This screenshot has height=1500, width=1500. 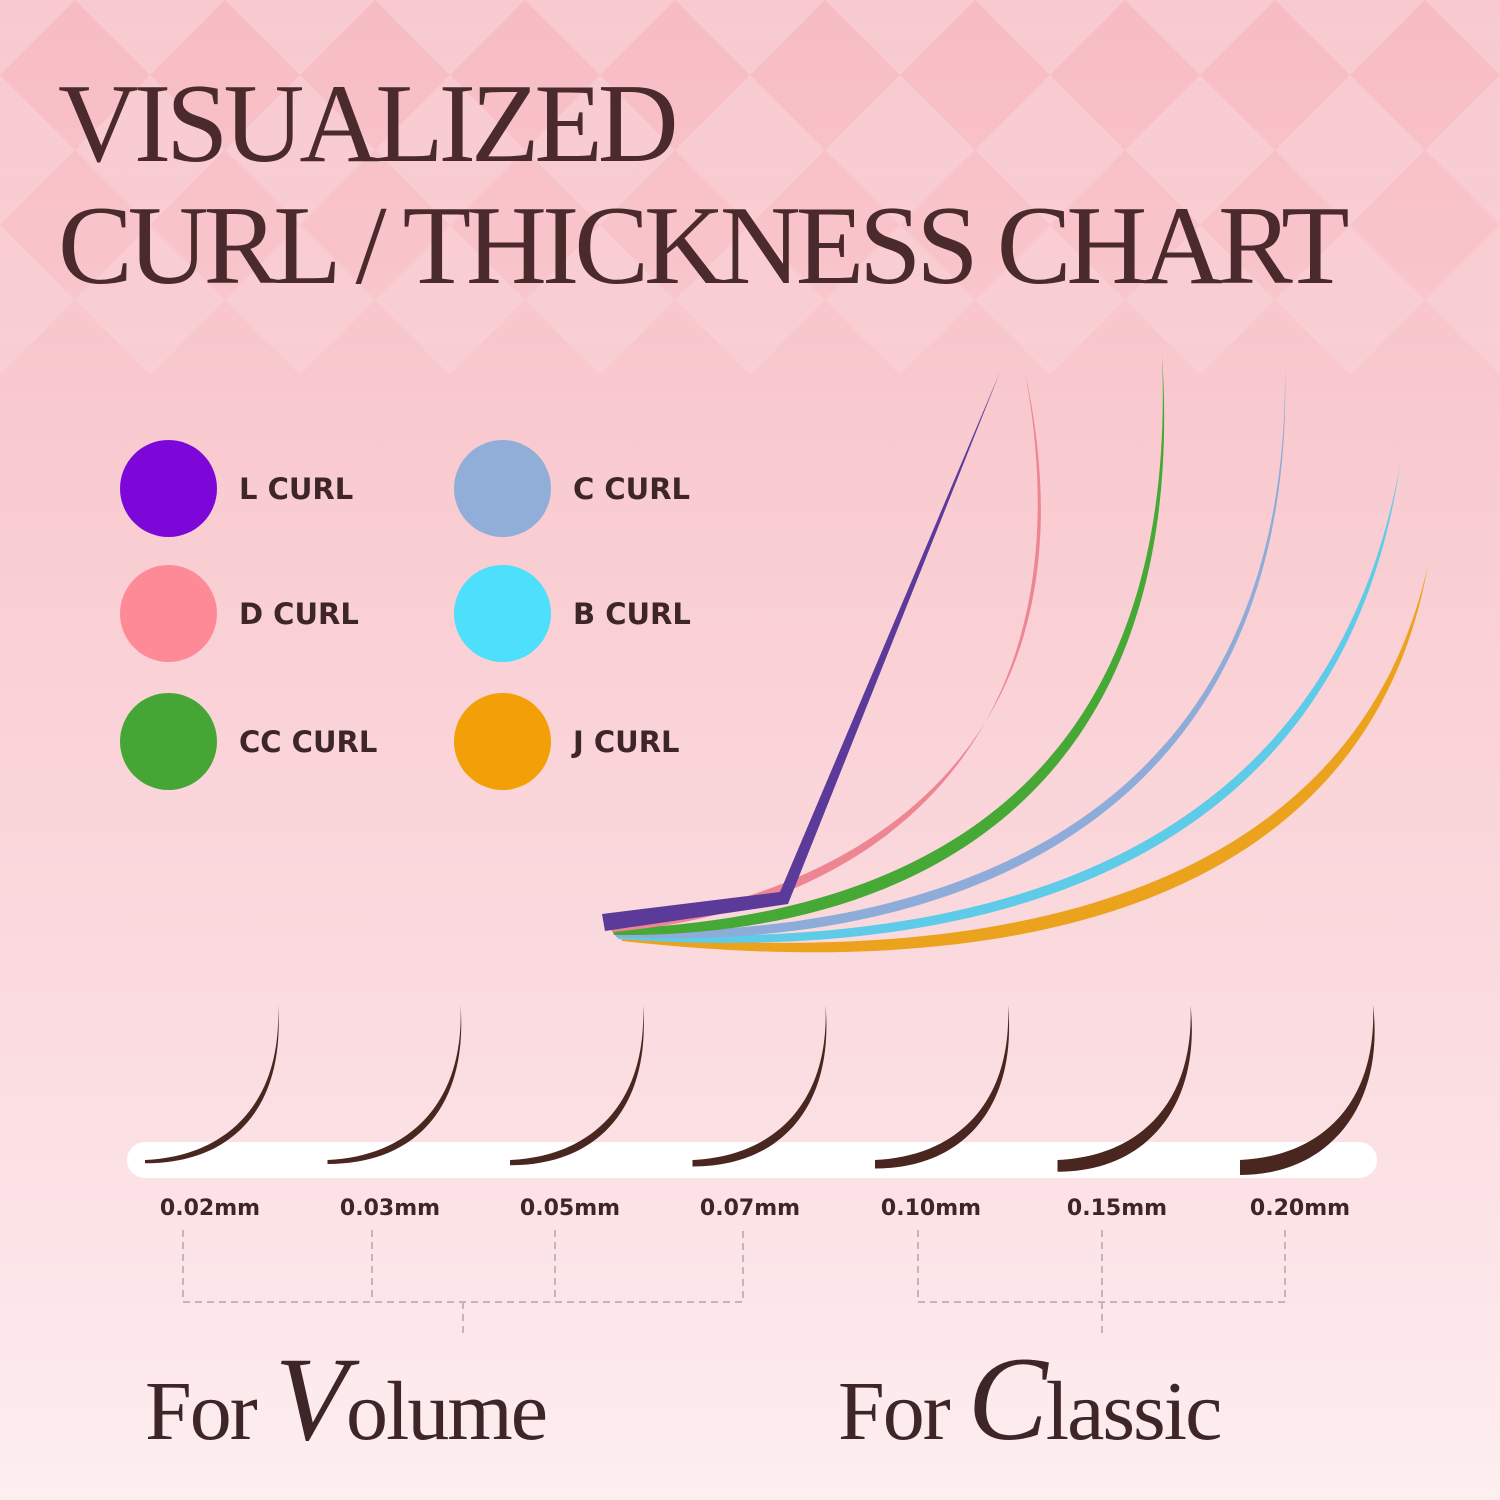 I want to click on thickness-label: 0.10mm, so click(x=931, y=1208).